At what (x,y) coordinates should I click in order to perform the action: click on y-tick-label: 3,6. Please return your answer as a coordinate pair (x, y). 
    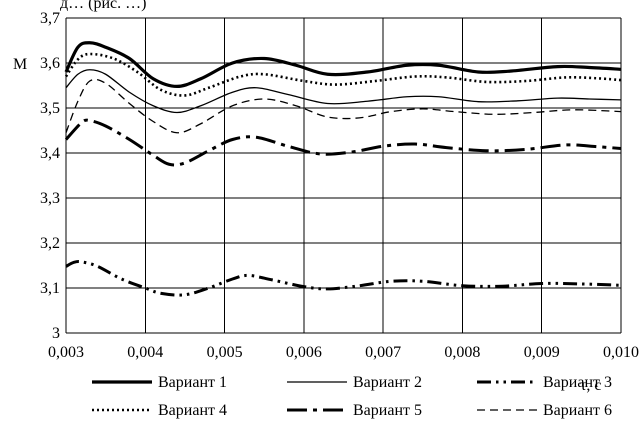
    Looking at the image, I should click on (50, 63).